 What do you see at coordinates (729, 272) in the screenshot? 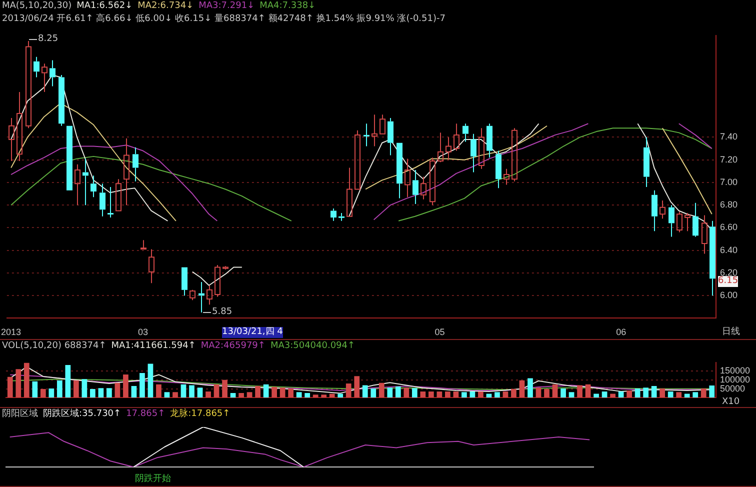
I see `y-tick-label: 6.20` at bounding box center [729, 272].